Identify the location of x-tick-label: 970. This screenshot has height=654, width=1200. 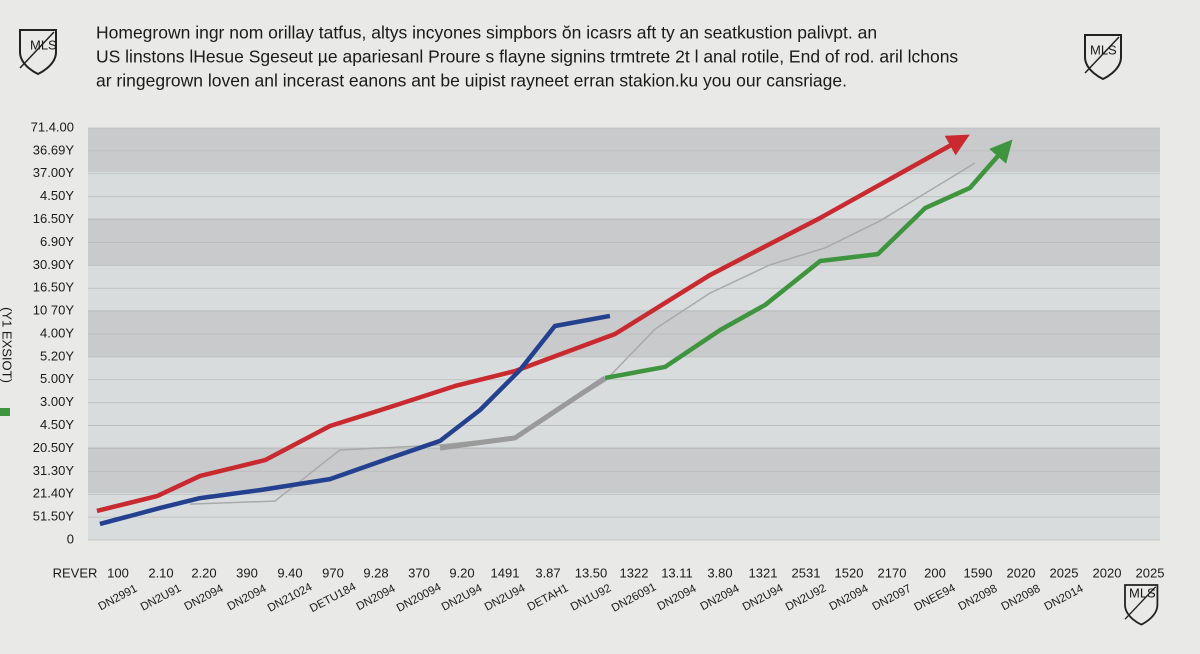
(333, 572).